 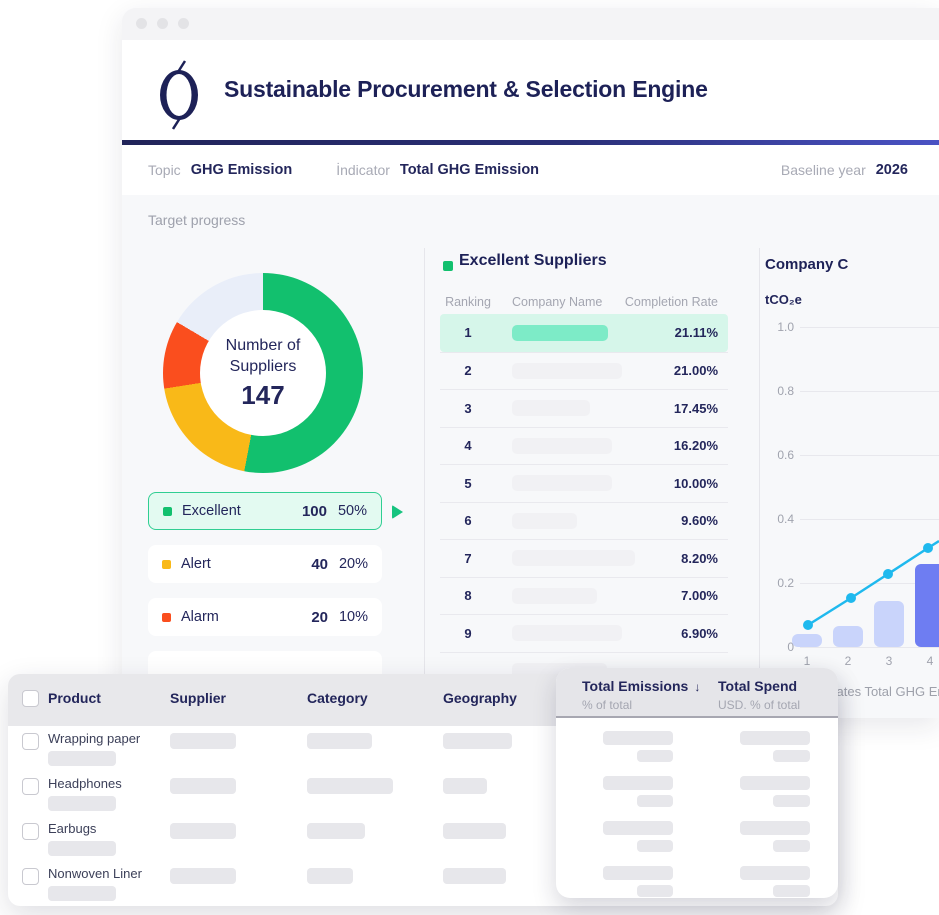 What do you see at coordinates (196, 564) in the screenshot?
I see `legend-label: Alert` at bounding box center [196, 564].